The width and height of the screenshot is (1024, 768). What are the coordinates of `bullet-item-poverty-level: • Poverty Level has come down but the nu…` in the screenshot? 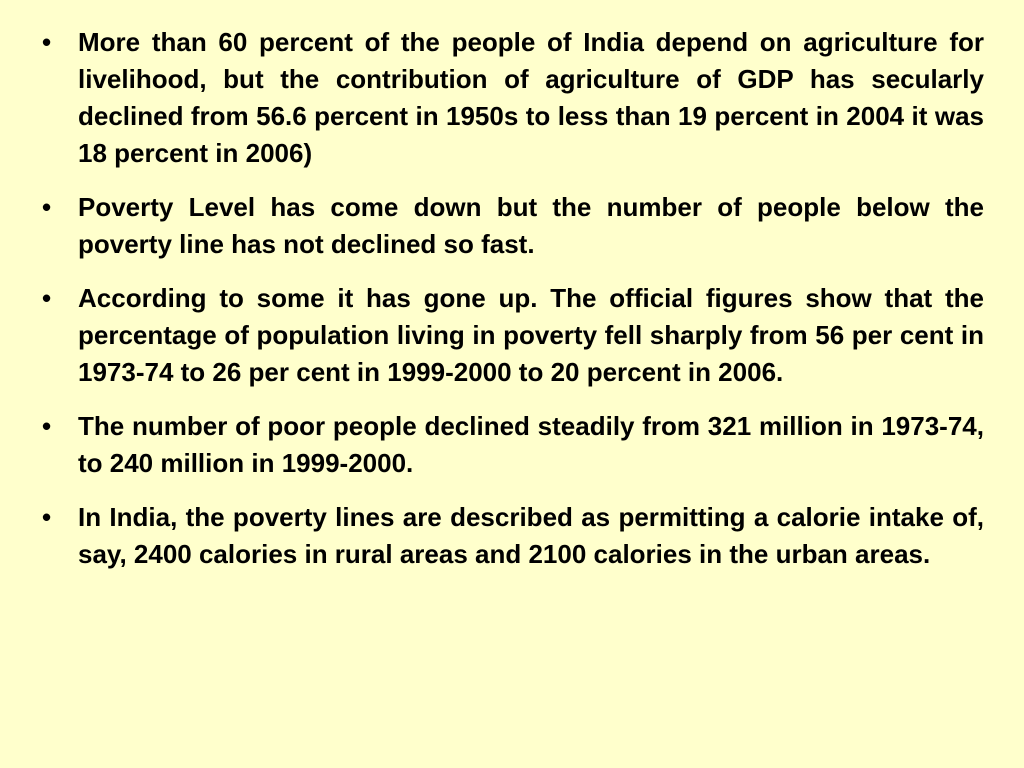 It's located at (512, 226).